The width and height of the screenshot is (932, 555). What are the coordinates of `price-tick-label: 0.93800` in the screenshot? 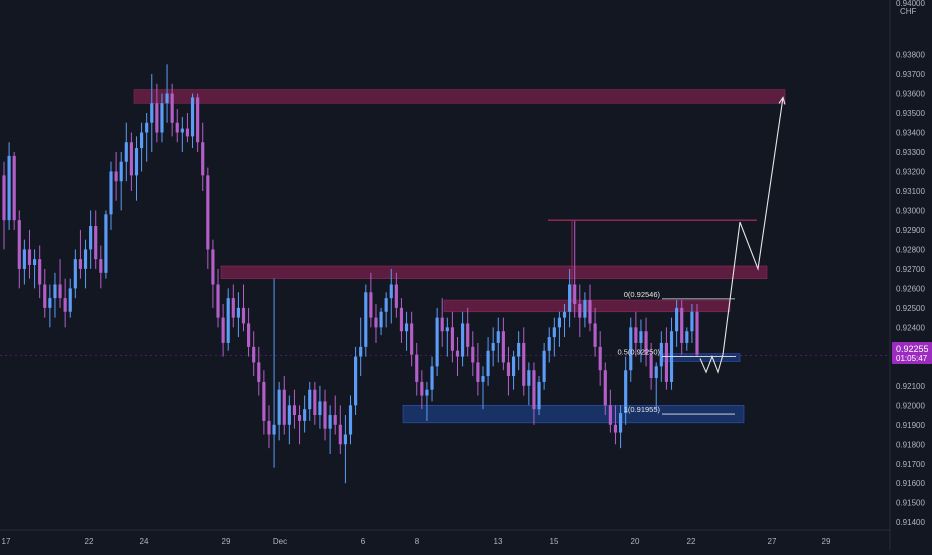 It's located at (910, 55).